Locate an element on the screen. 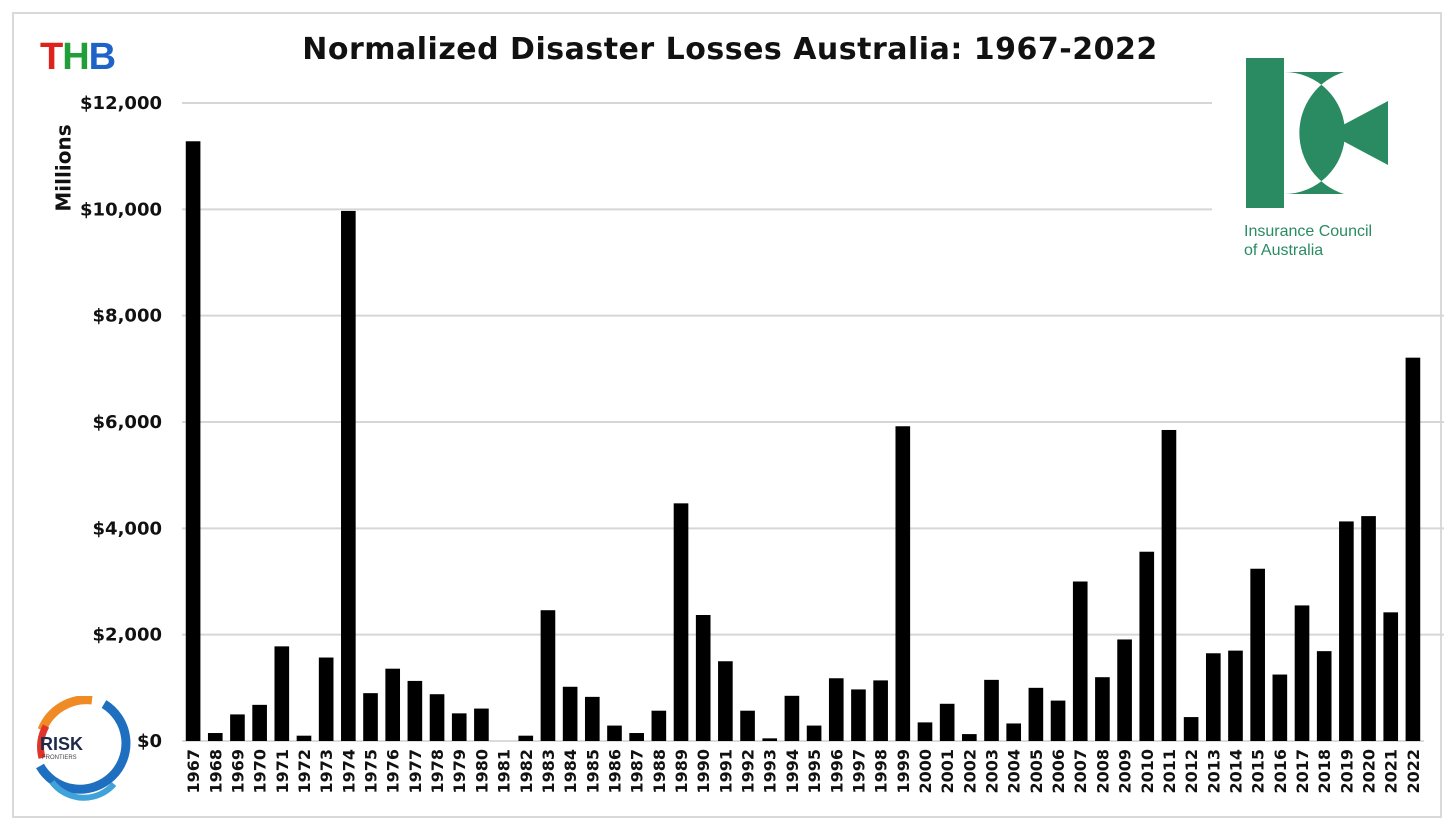 This screenshot has height=830, width=1456. bar-1971 is located at coordinates (282, 693).